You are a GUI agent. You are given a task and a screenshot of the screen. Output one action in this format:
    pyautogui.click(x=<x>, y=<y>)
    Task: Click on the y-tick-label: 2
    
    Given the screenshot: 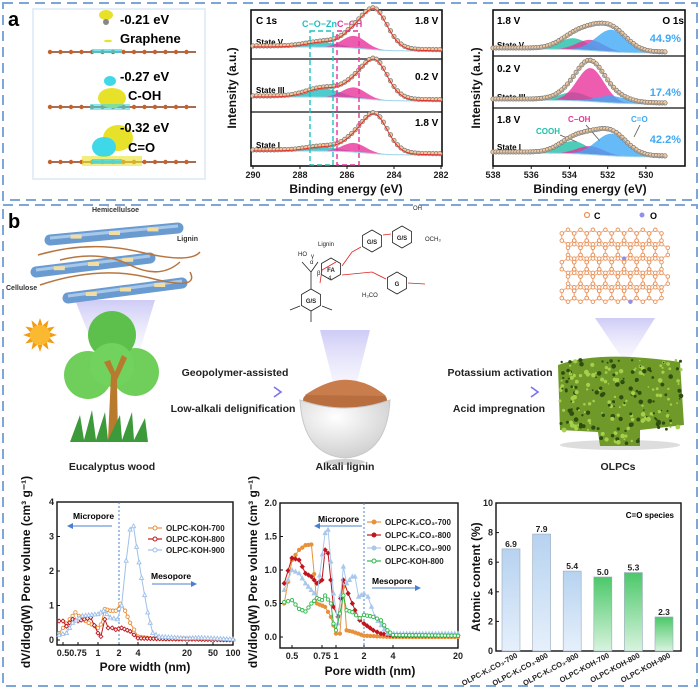 What is the action you would take?
    pyautogui.click(x=51, y=571)
    